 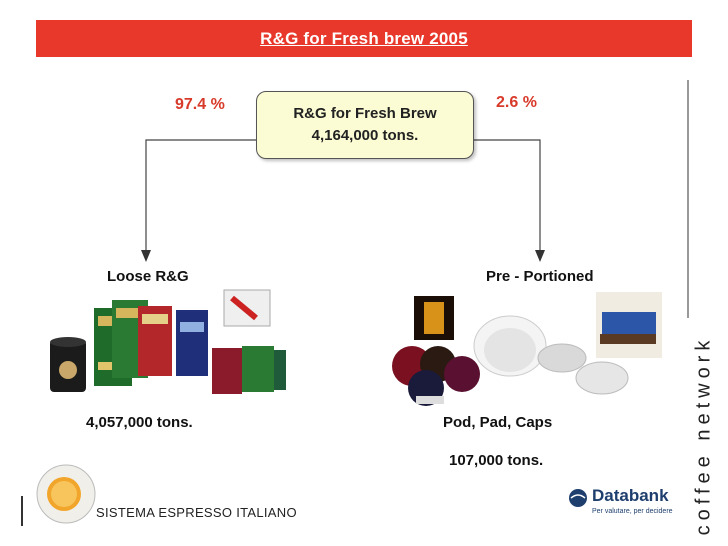 I want to click on total-node-title: R&G for Fresh Brew, so click(x=364, y=114).